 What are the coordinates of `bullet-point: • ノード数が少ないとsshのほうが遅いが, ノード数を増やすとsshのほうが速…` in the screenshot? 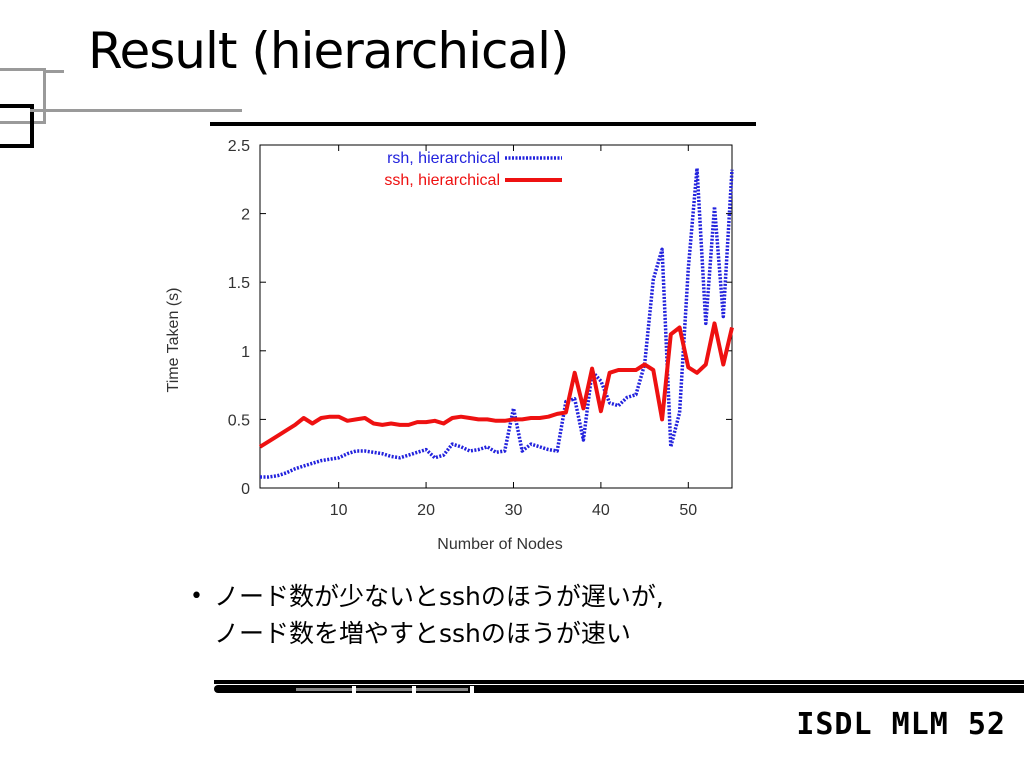 It's located at (427, 615).